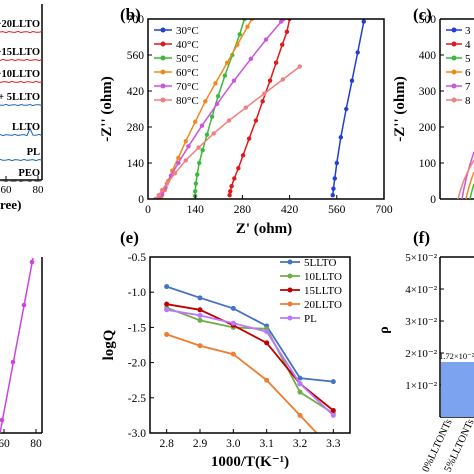  I want to click on legend-label: 70°C, so click(187, 87).